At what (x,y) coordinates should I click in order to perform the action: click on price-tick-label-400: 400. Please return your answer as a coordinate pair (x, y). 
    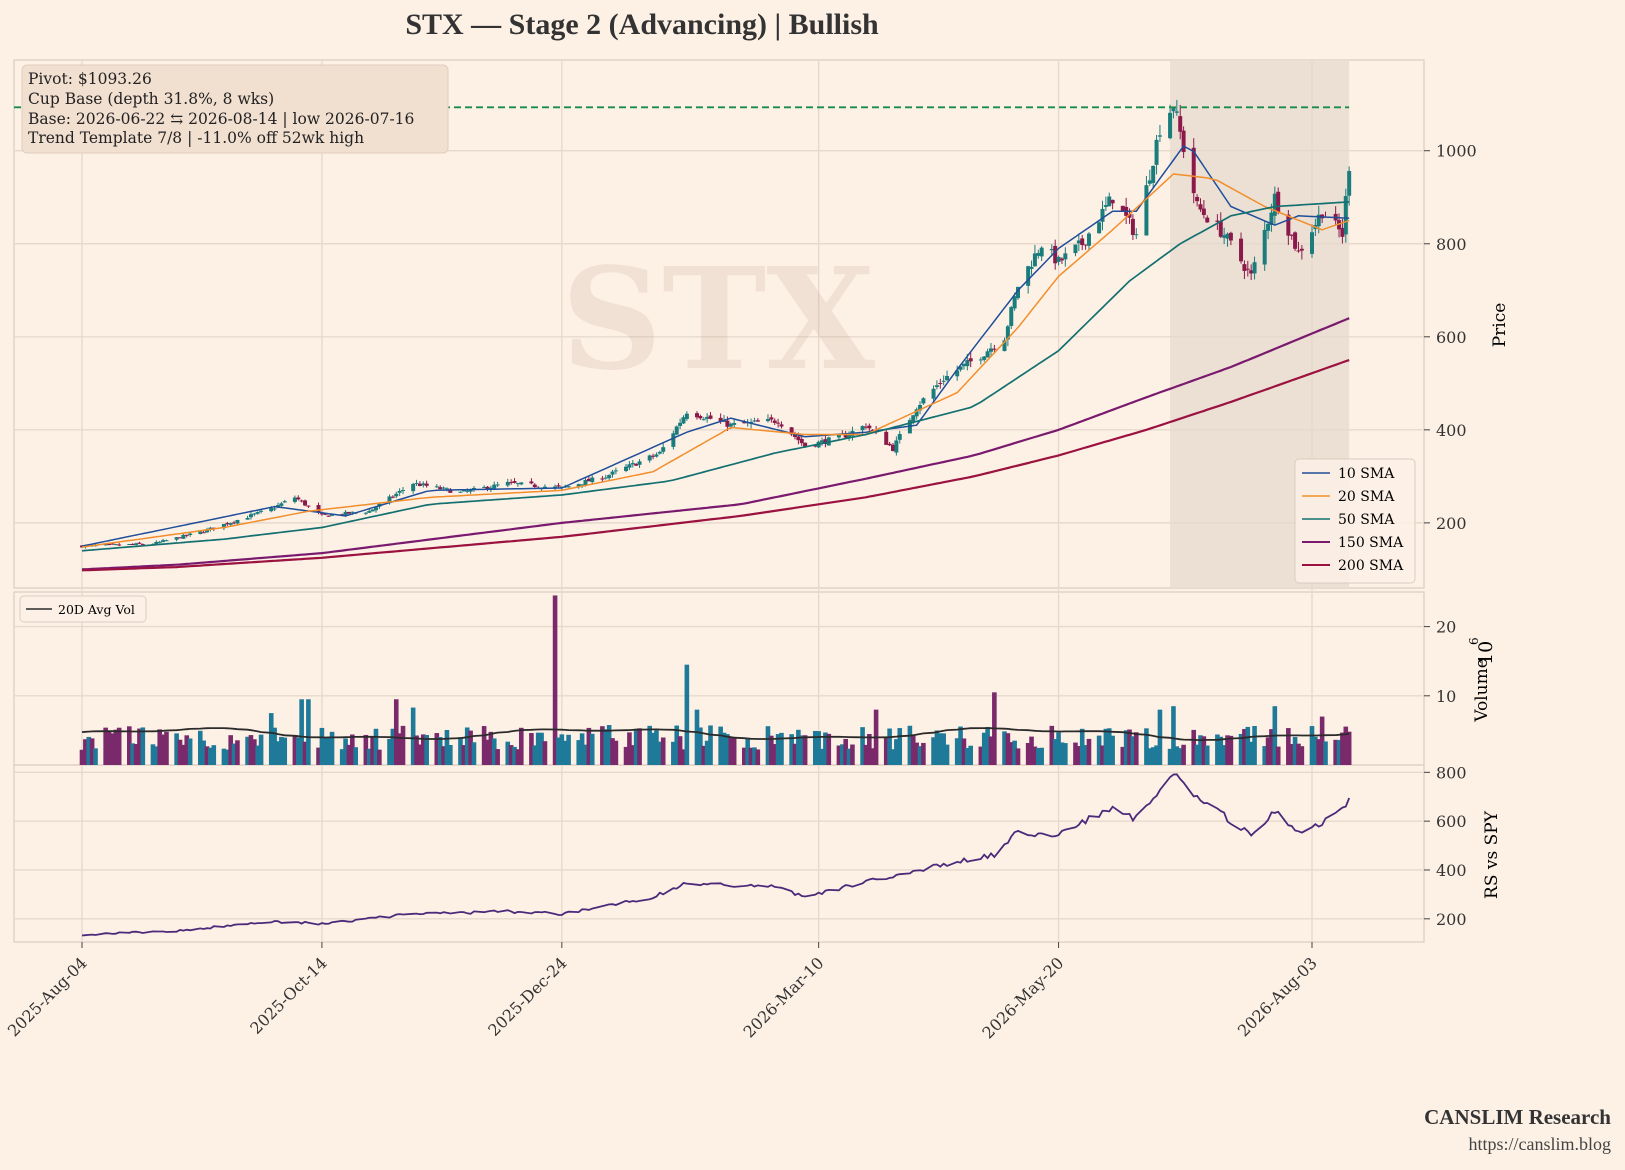
    Looking at the image, I should click on (1451, 430).